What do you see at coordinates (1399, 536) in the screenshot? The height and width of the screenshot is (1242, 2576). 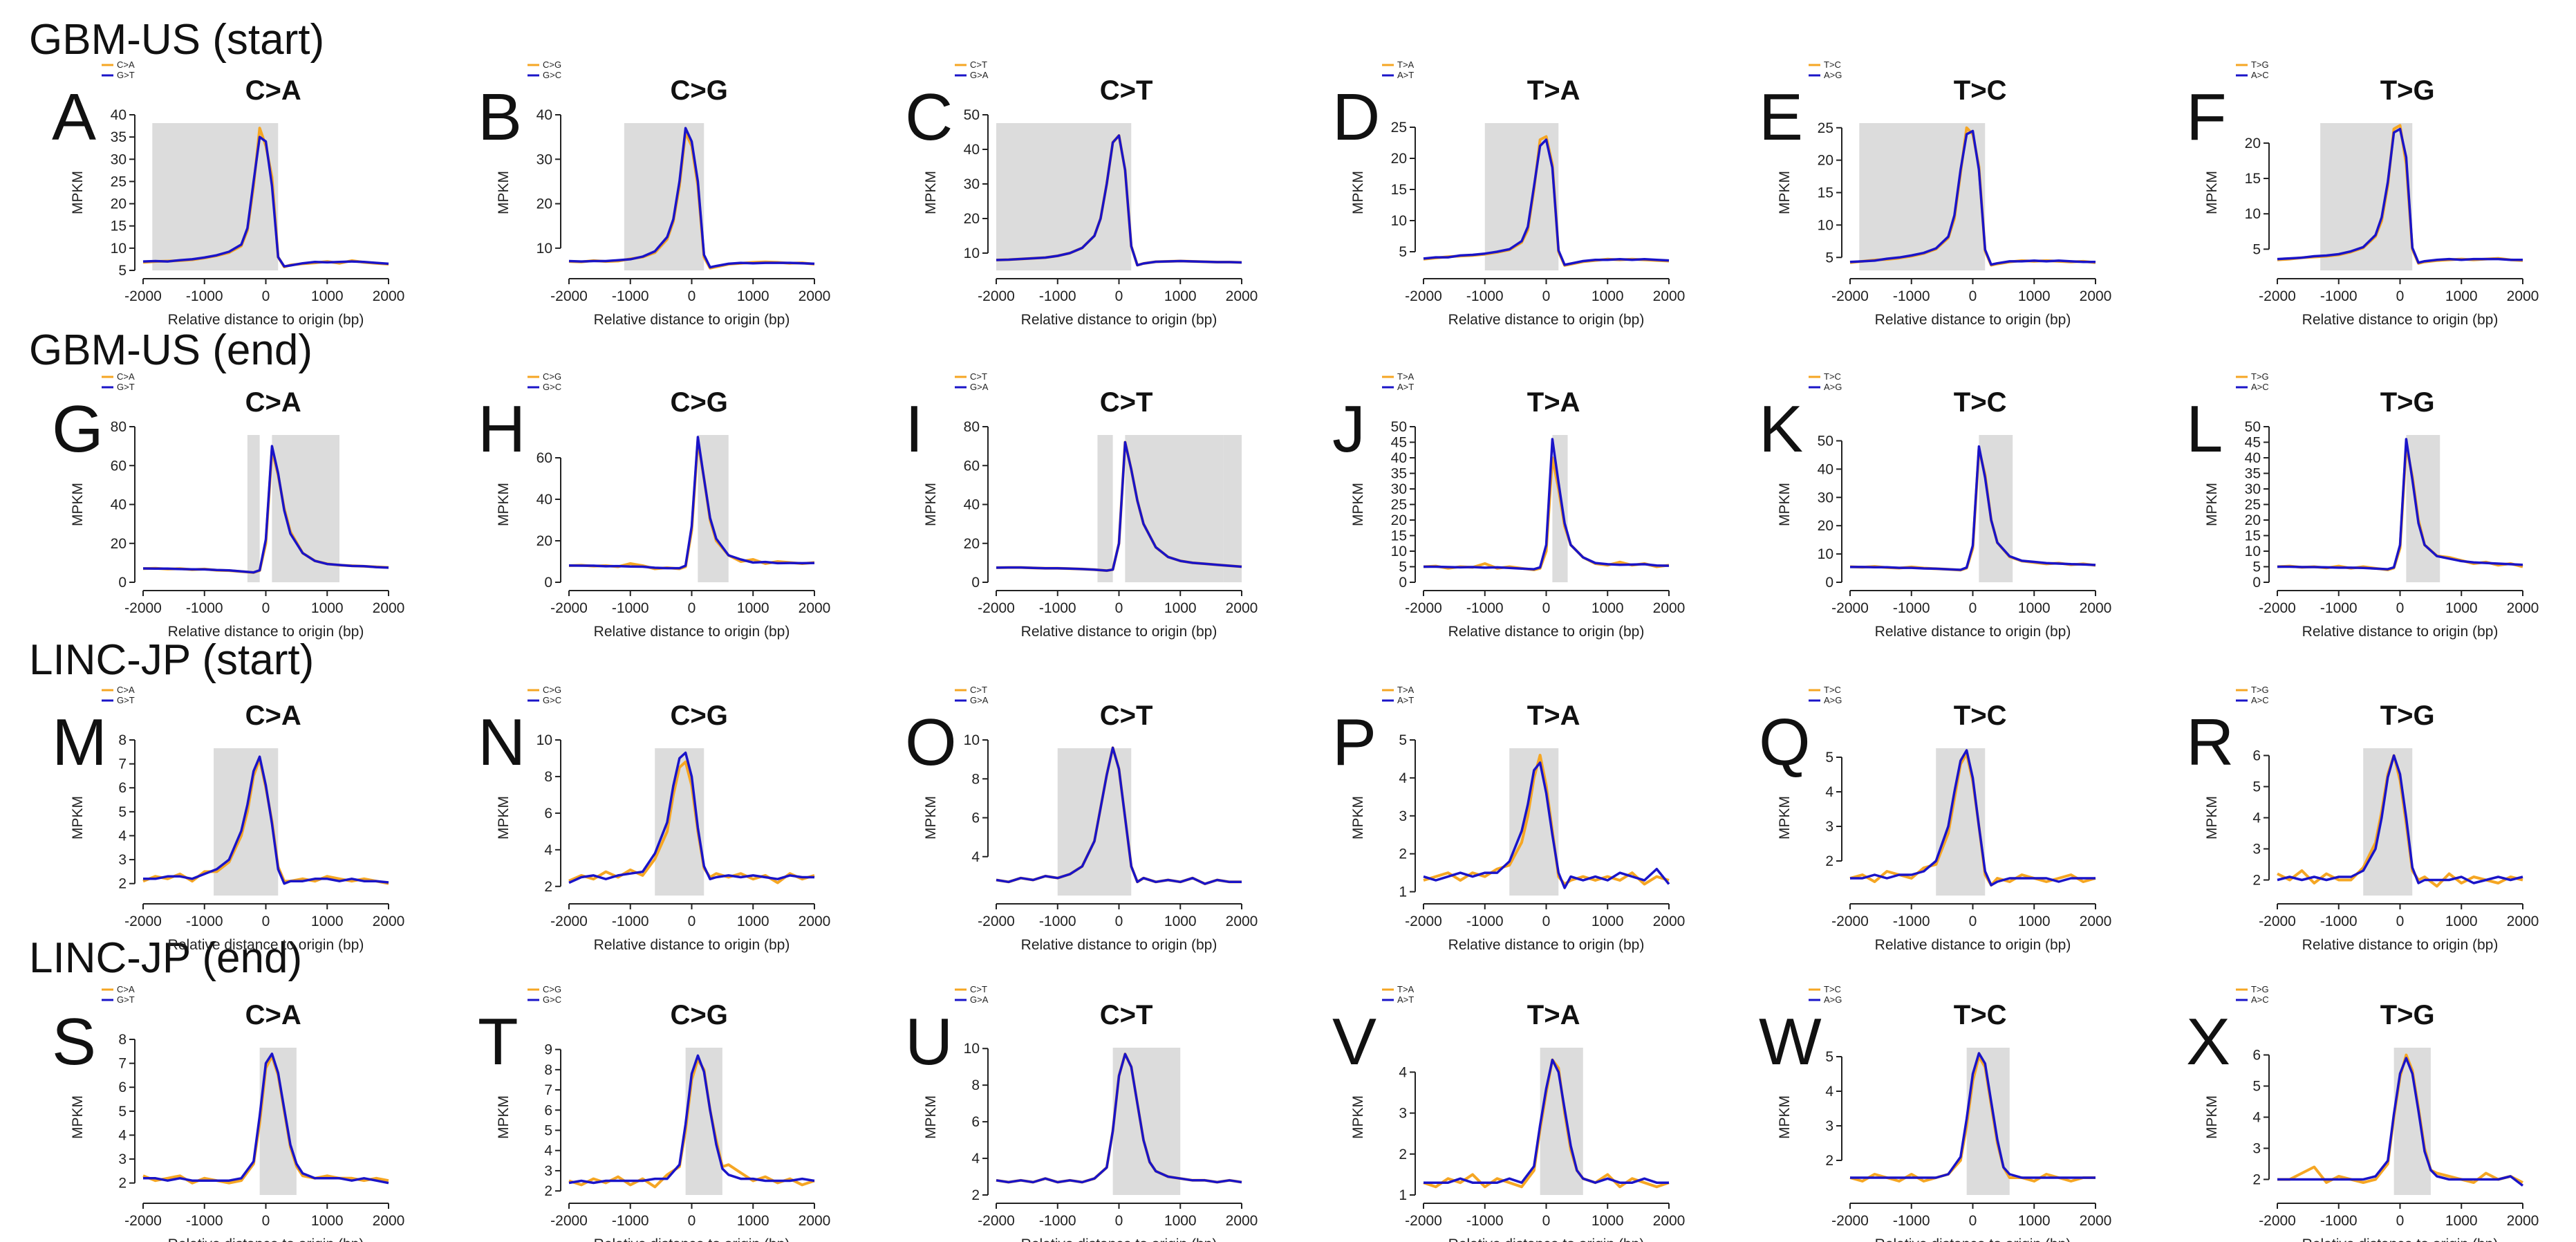 I see `y-tick-label: 15` at bounding box center [1399, 536].